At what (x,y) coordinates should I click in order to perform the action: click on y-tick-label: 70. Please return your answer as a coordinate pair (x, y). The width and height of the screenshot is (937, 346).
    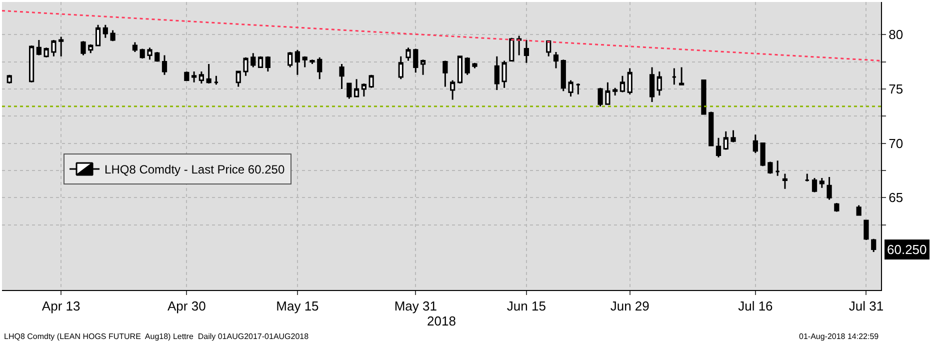
    Looking at the image, I should click on (896, 143).